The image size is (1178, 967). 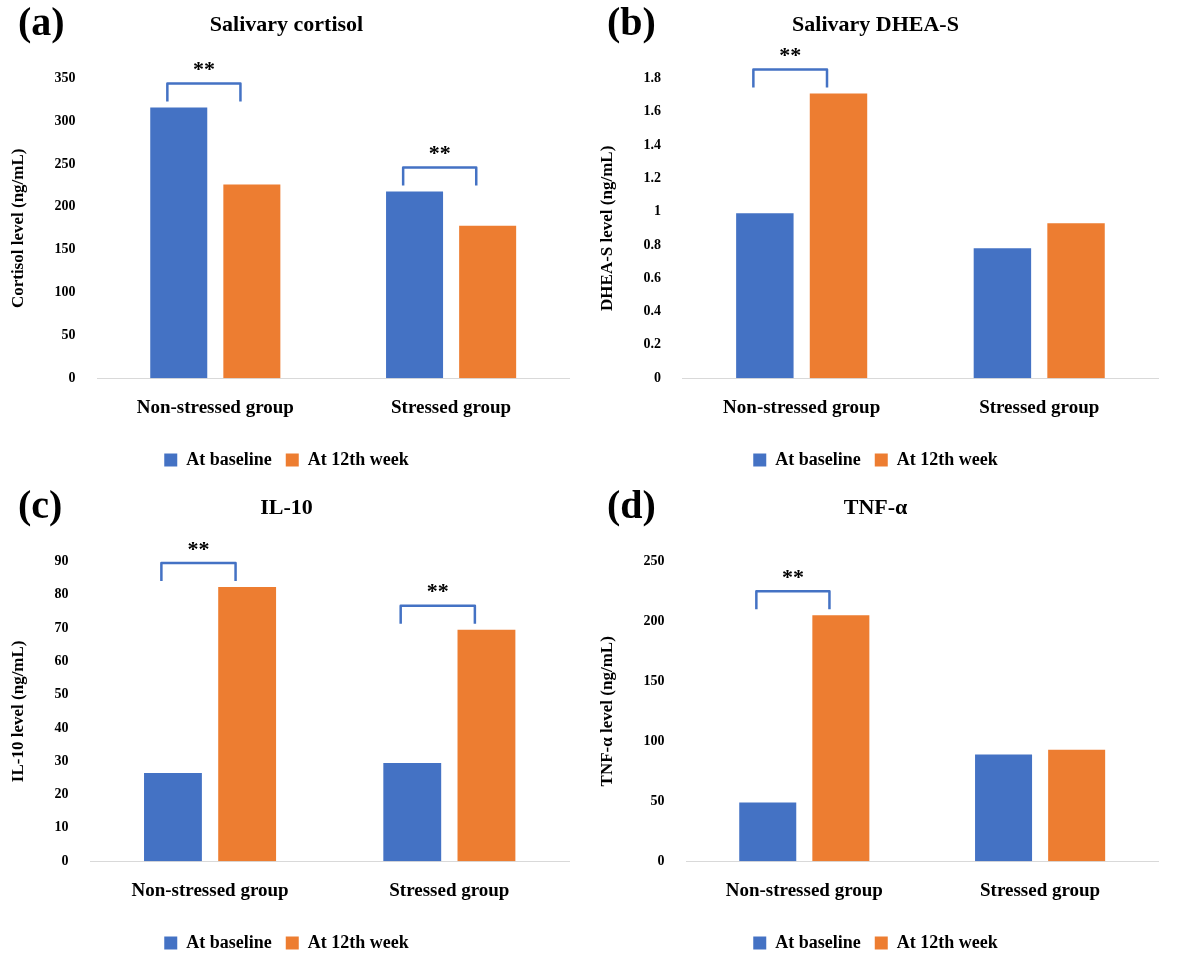 What do you see at coordinates (61, 794) in the screenshot?
I see `y-tick-label: 20` at bounding box center [61, 794].